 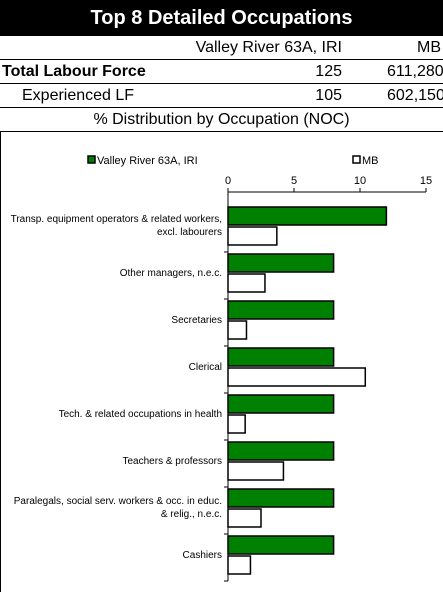 I want to click on column-header-row: Valley River 63A, IRI MB, so click(x=221, y=48).